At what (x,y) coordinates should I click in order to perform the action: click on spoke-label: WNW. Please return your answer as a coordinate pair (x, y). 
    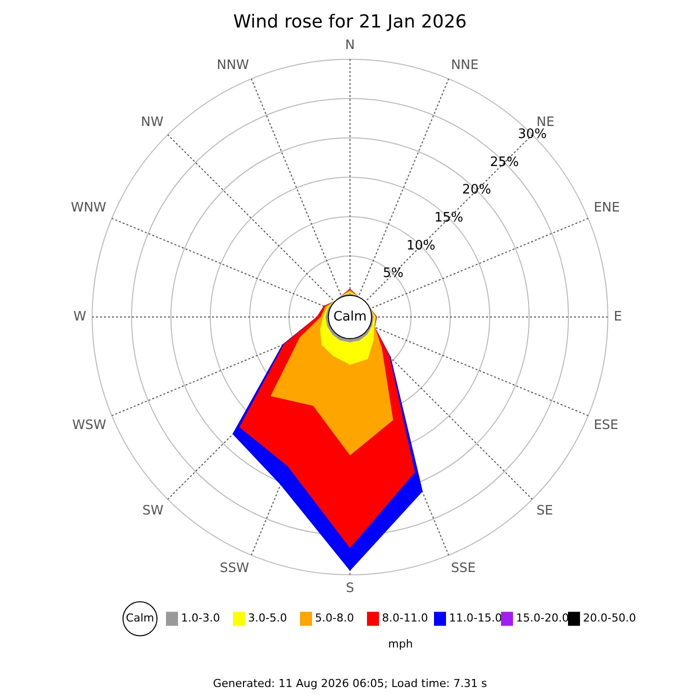
    Looking at the image, I should click on (88, 208).